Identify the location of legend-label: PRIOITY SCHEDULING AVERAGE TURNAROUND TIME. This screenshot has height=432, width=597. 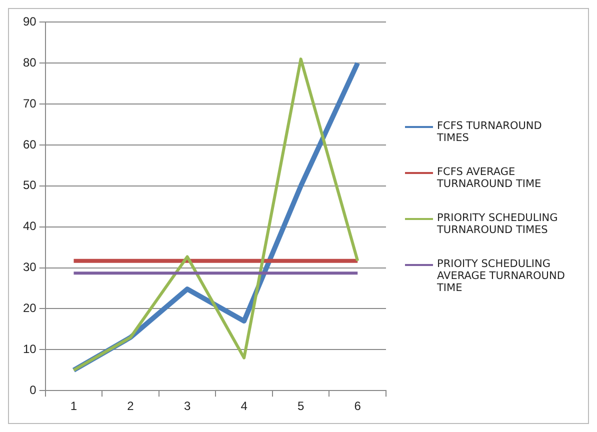
(501, 276).